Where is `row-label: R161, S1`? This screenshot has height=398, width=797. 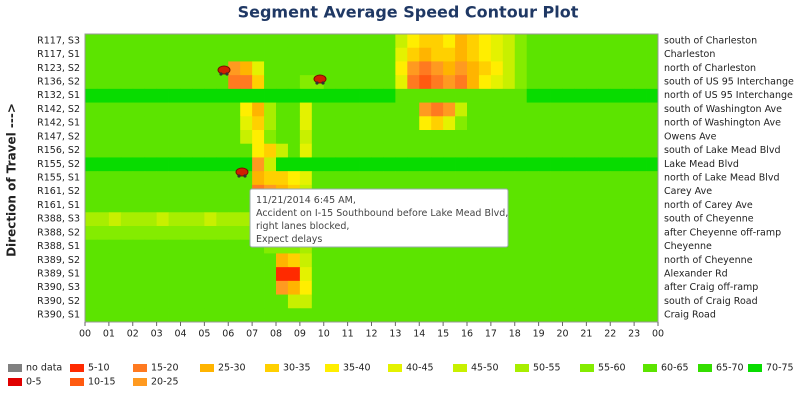
row-label: R161, S1 is located at coordinates (58, 205).